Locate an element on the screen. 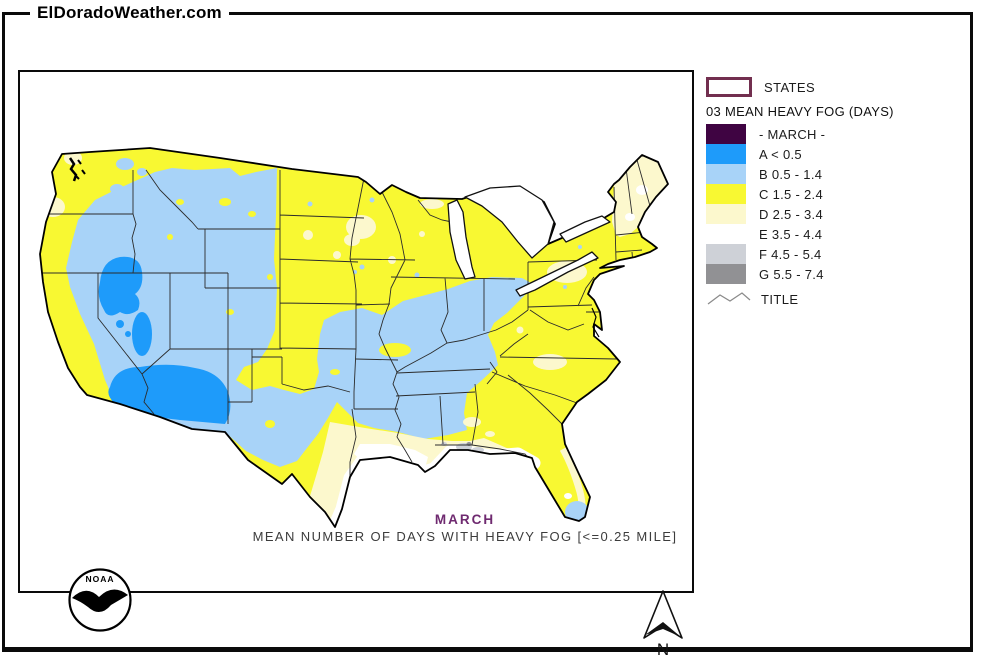  north-arrow: N is located at coordinates (663, 624).